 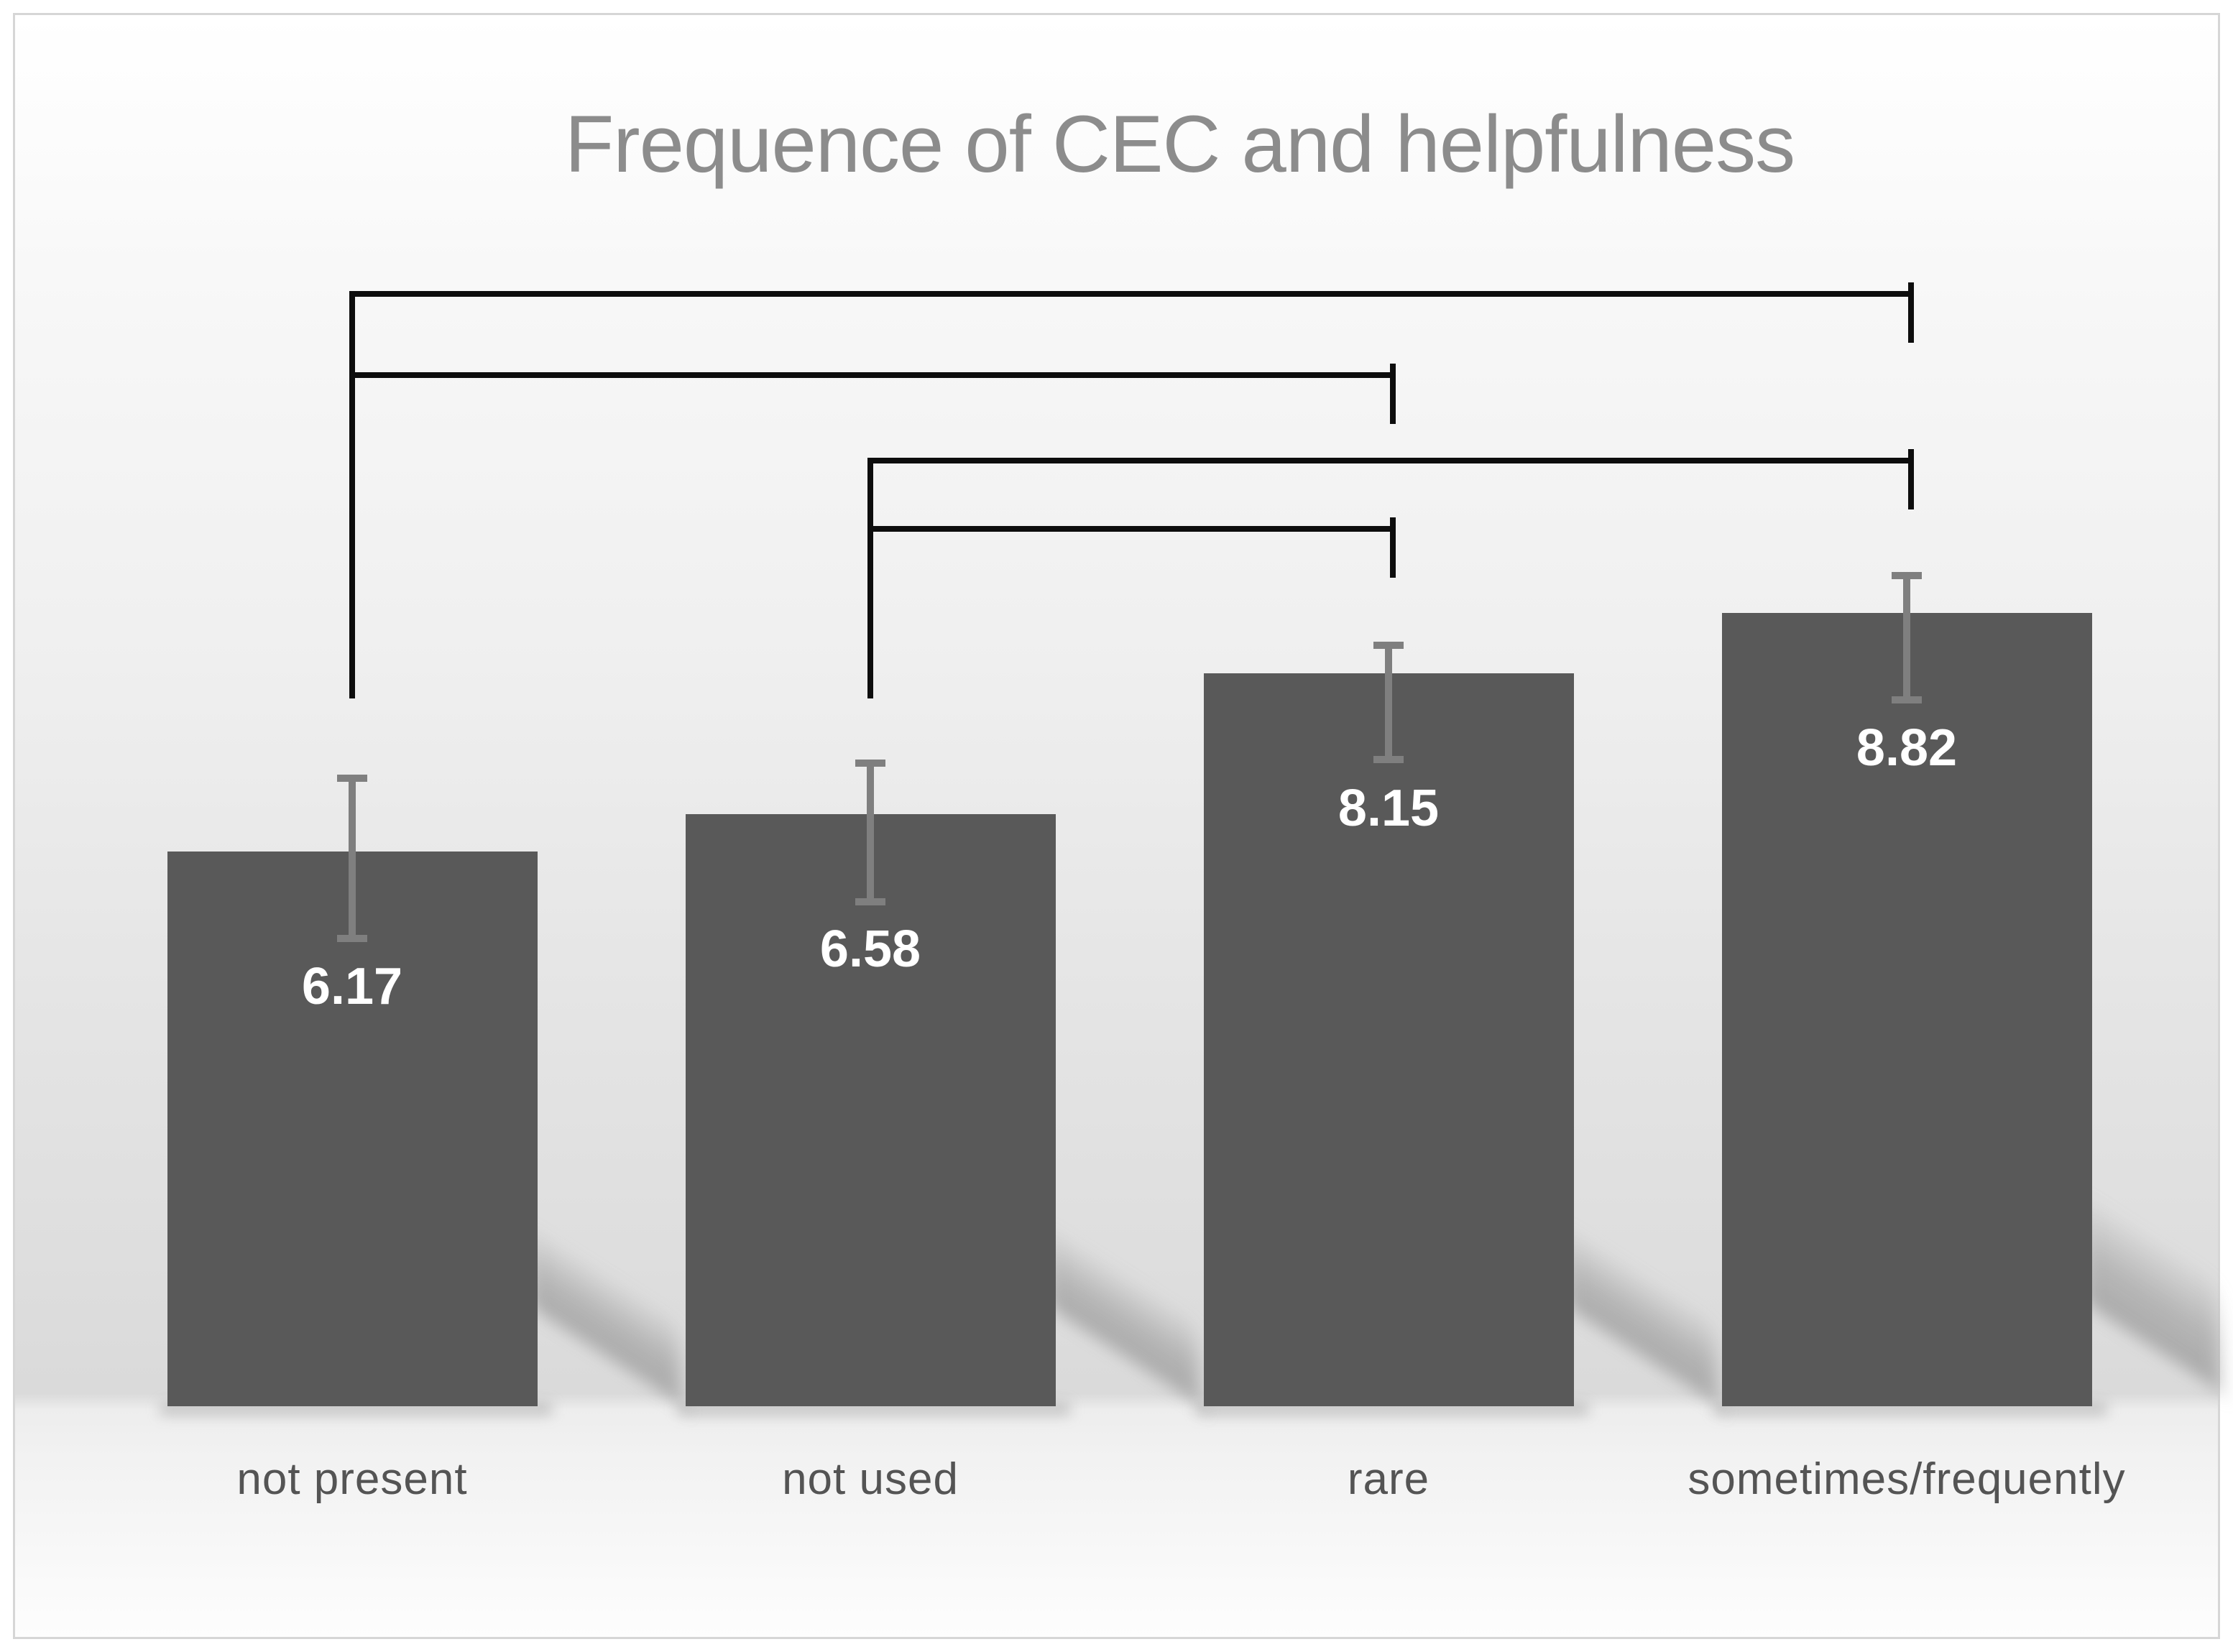 What do you see at coordinates (352, 986) in the screenshot?
I see `bar-value-label: 6.17` at bounding box center [352, 986].